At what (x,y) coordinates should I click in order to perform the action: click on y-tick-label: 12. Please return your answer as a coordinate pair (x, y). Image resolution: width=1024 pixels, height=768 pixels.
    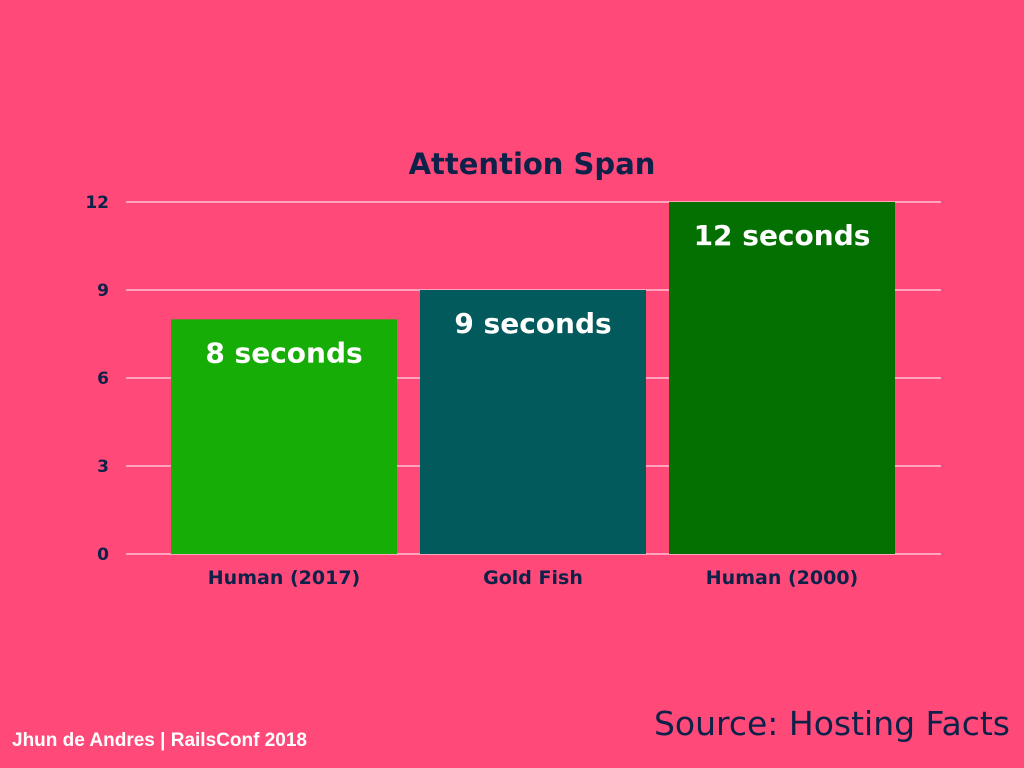
    Looking at the image, I should click on (97, 203).